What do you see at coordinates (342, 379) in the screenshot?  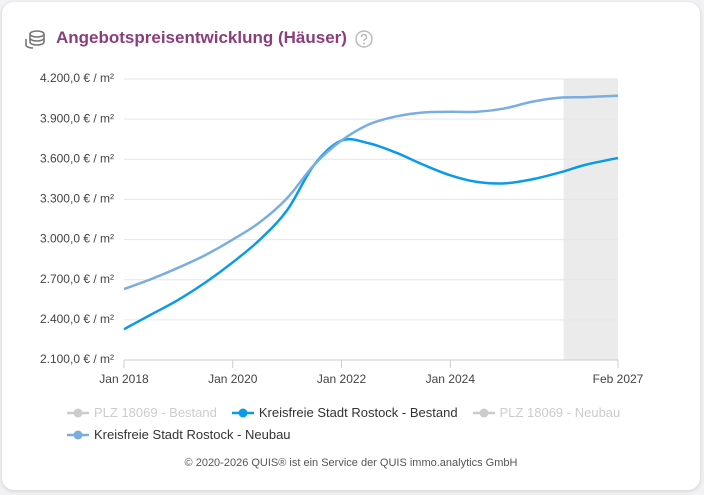 I see `x-tick-label: Jan 2022` at bounding box center [342, 379].